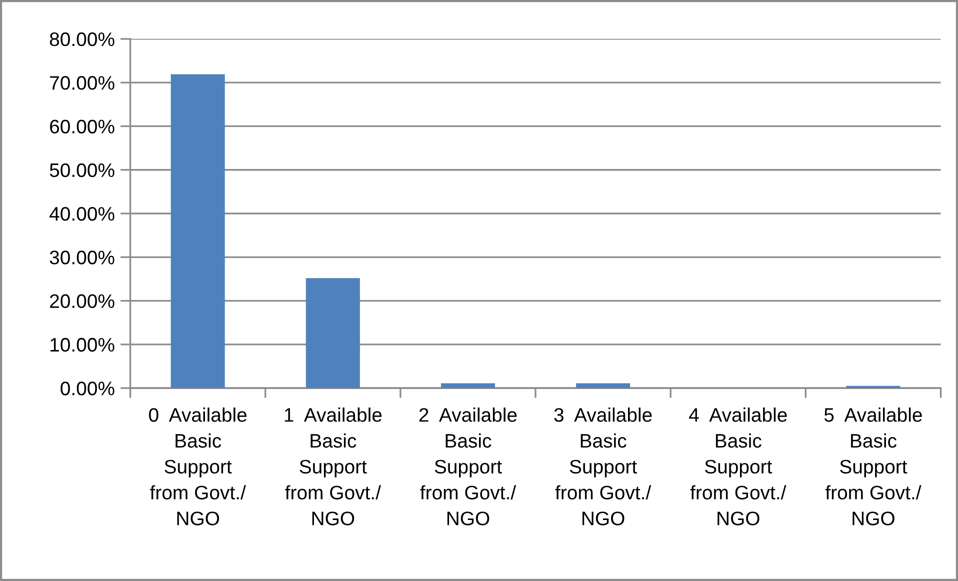 This screenshot has width=958, height=581. I want to click on x-tick-label: 0 Available Basic Support from Govt./ NGO, so click(198, 467).